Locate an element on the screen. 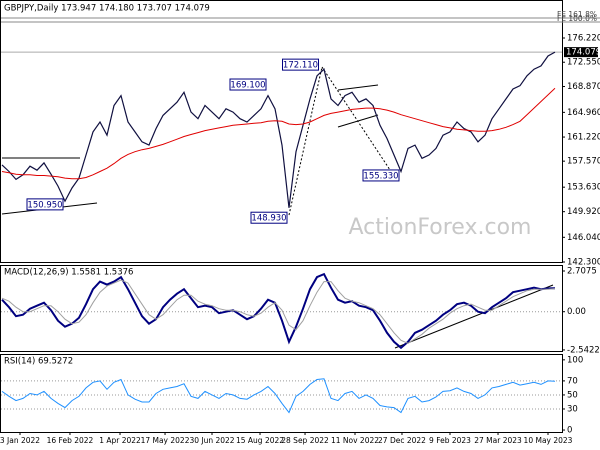  y-tick-label: 164.960 is located at coordinates (583, 113).